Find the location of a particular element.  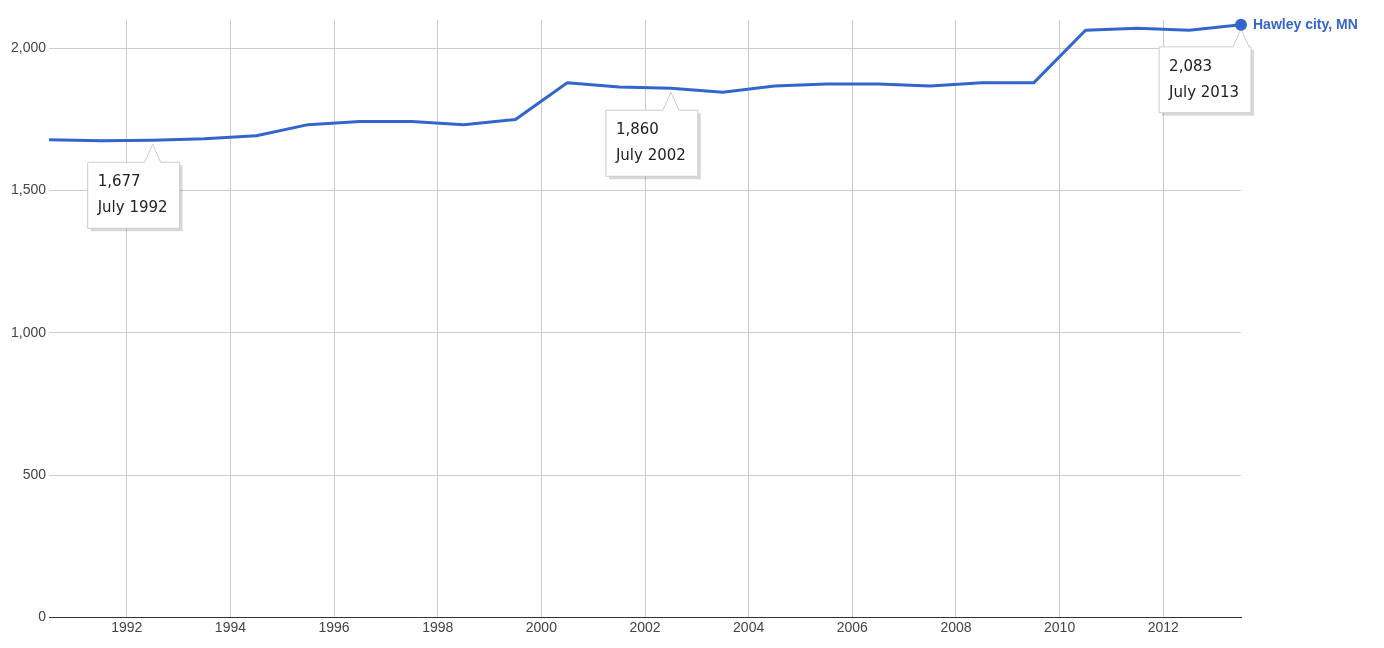

x-tick-label: 2008 is located at coordinates (956, 627).